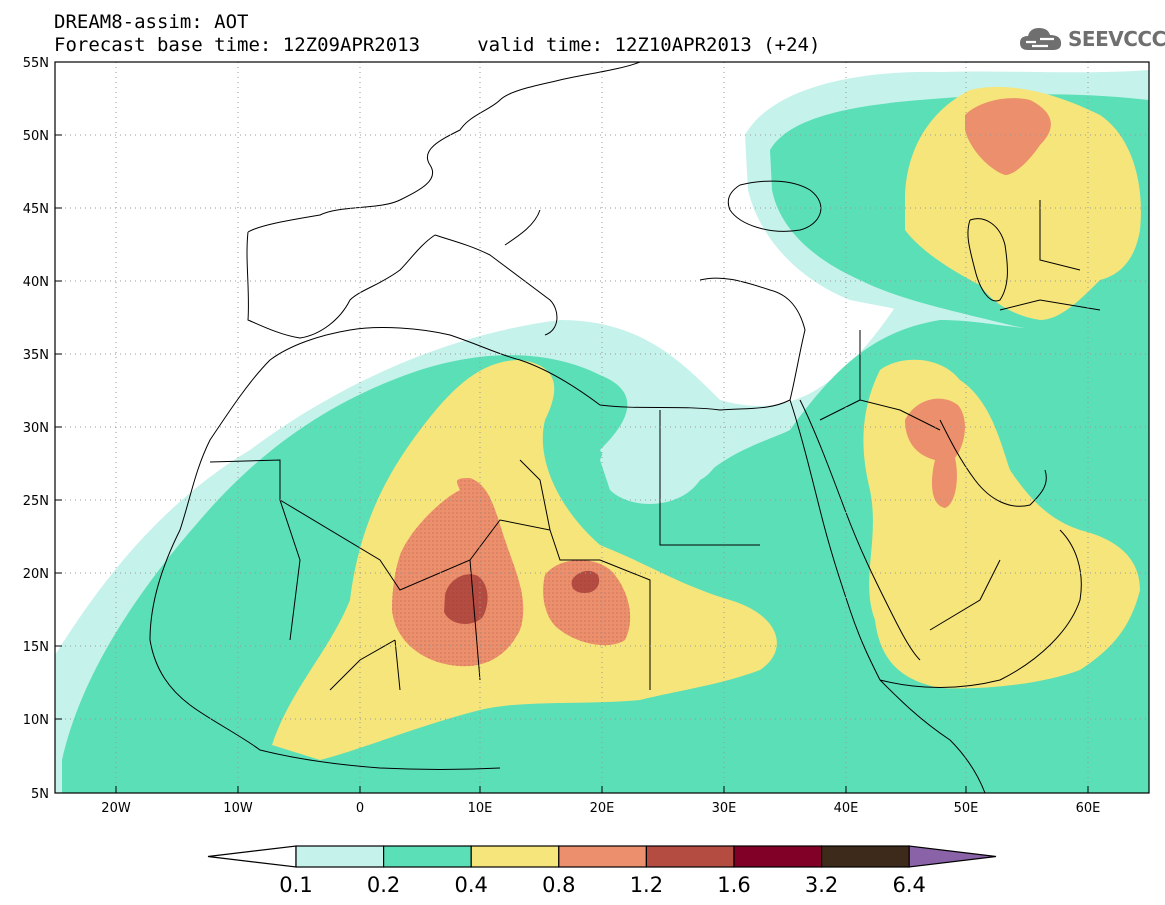 This screenshot has height=905, width=1165. I want to click on lon-label: 20W, so click(116, 808).